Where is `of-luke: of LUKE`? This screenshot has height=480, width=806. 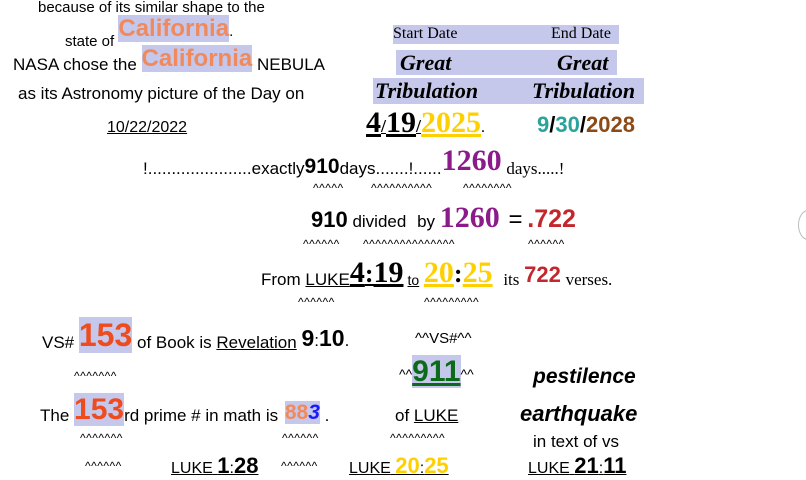 of-luke: of LUKE is located at coordinates (427, 415).